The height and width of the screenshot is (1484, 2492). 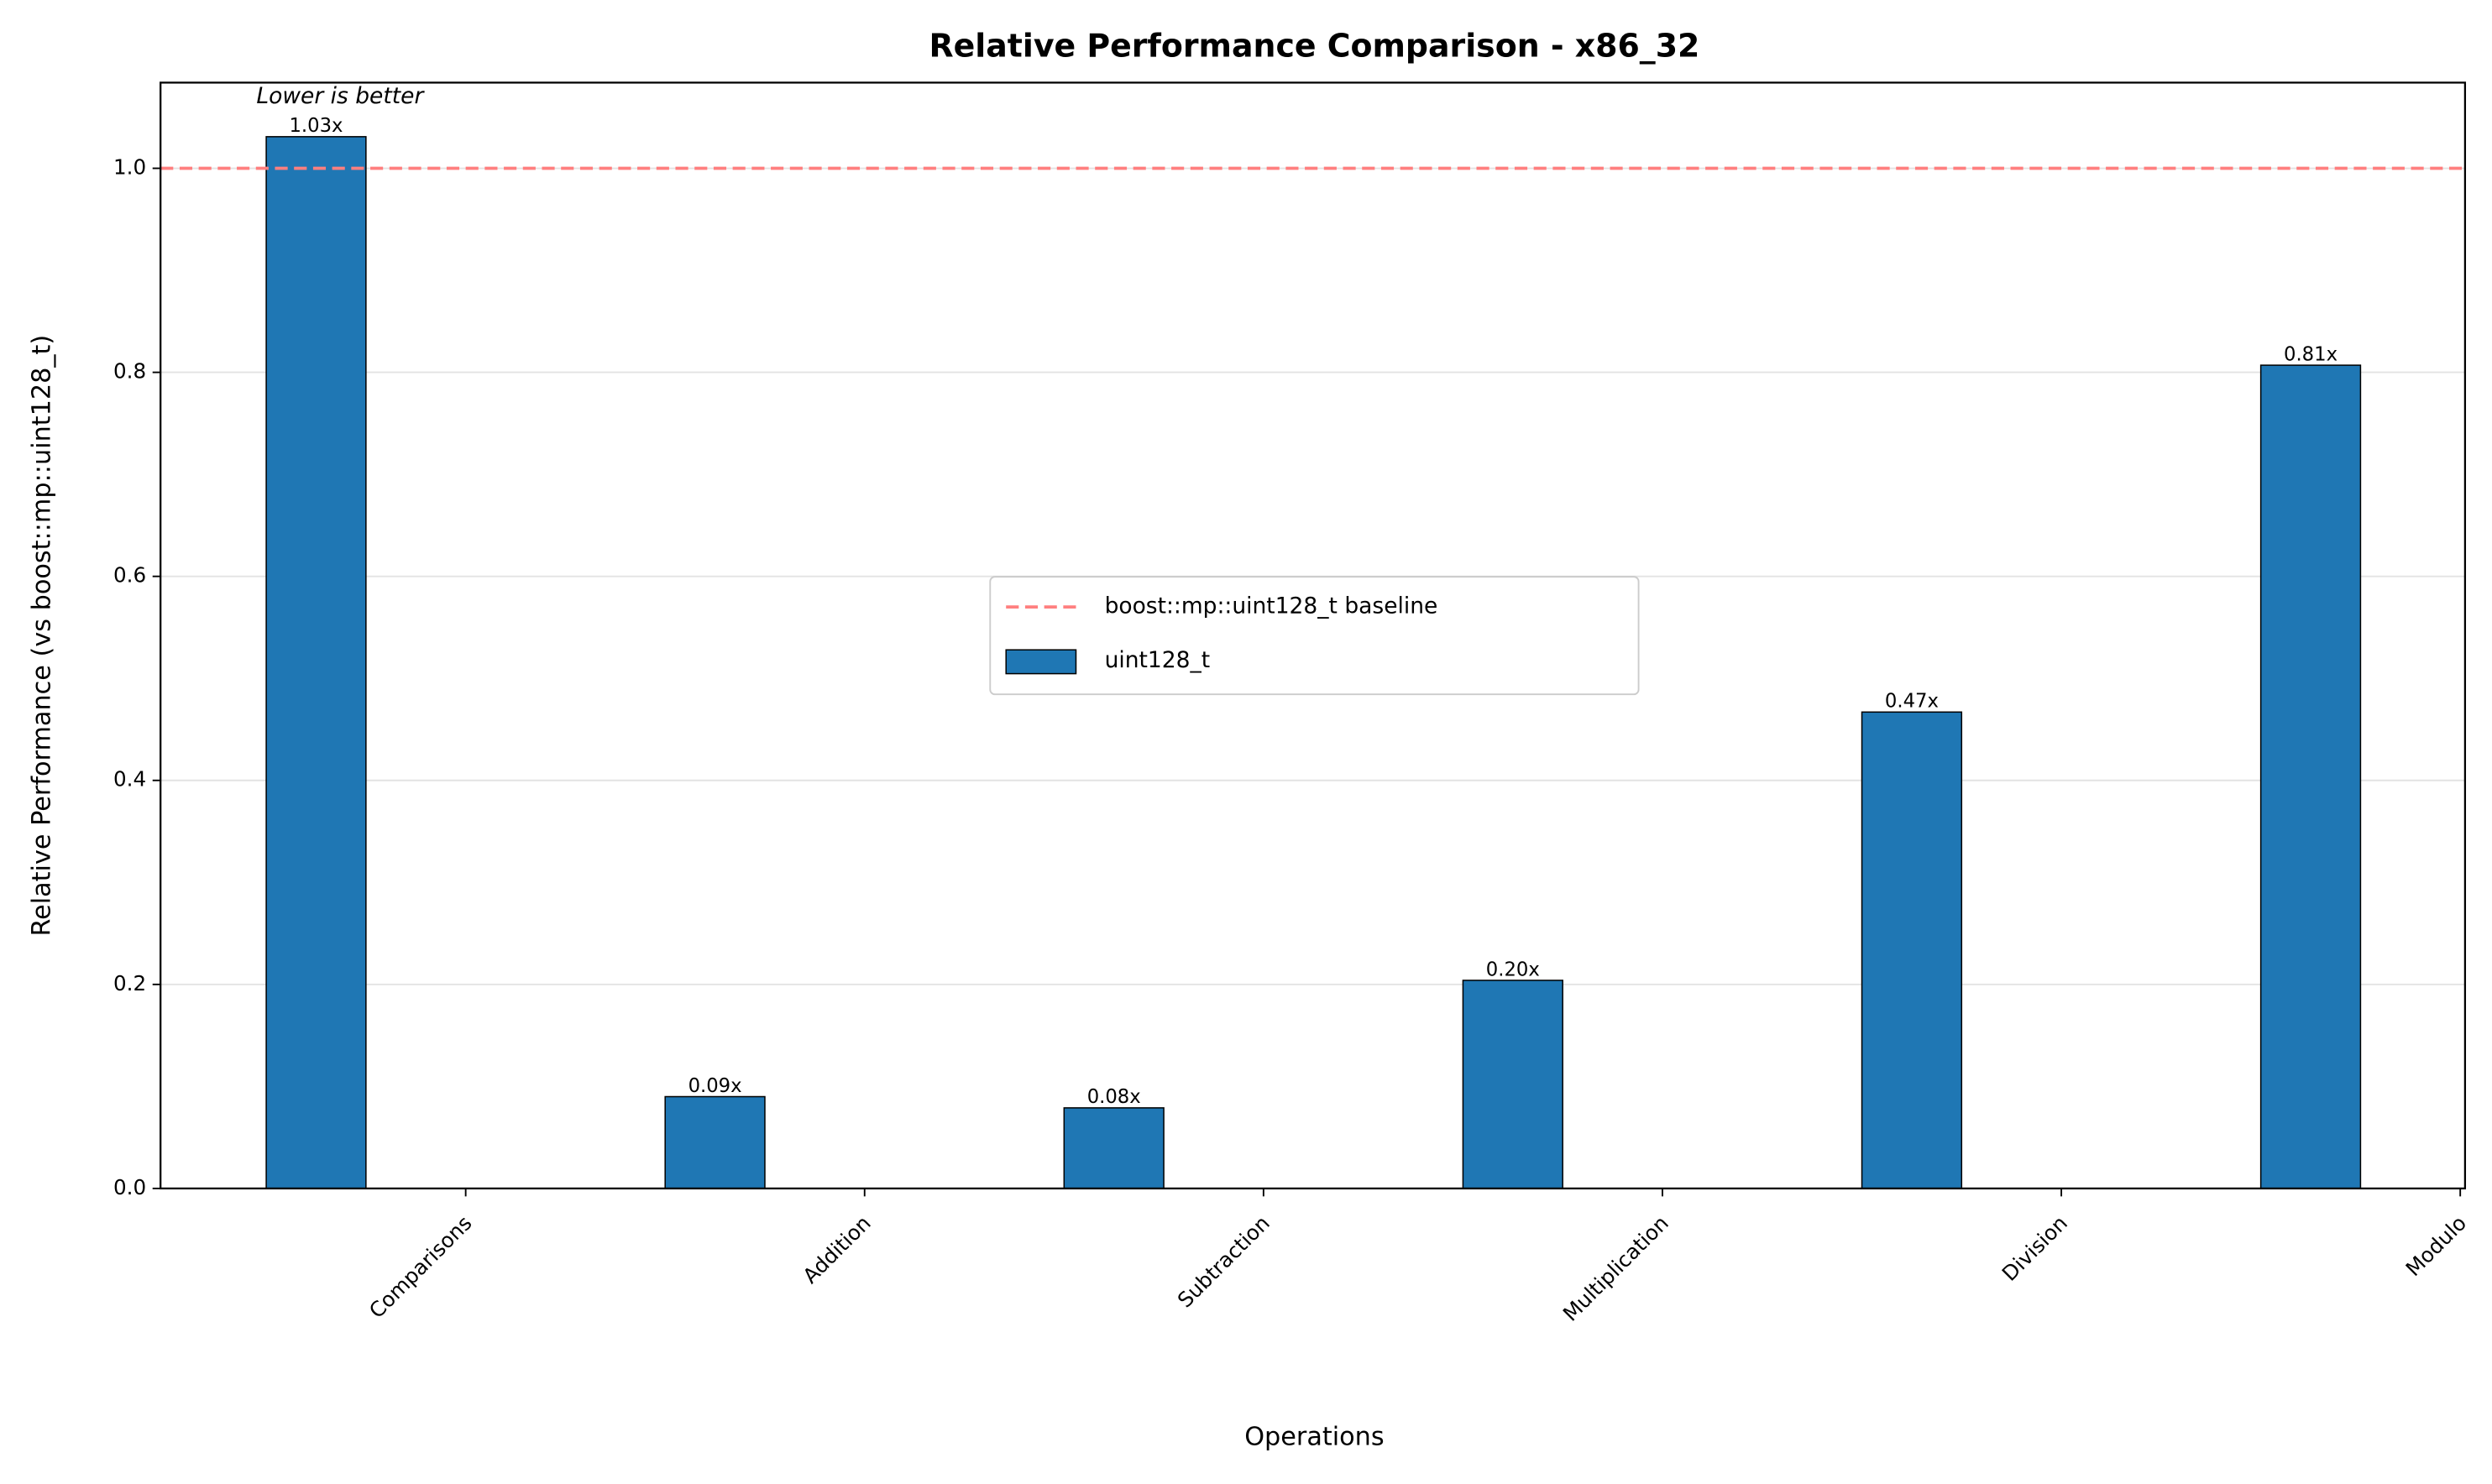 What do you see at coordinates (130, 167) in the screenshot?
I see `y-tick-label: 1.0` at bounding box center [130, 167].